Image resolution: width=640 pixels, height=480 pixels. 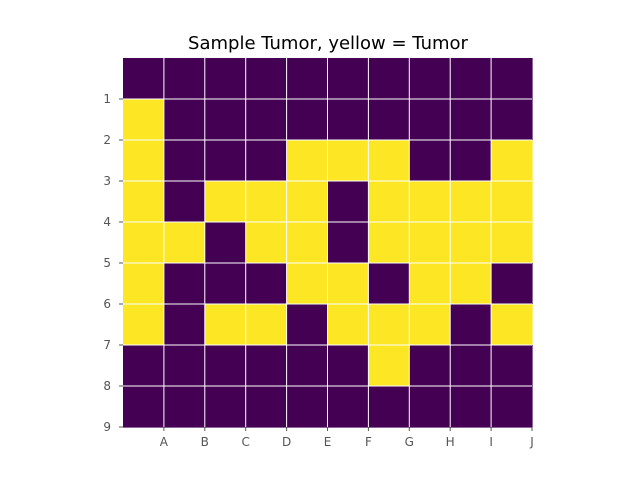 I want to click on heatmap-cell-r2-c10-normal, so click(x=512, y=120).